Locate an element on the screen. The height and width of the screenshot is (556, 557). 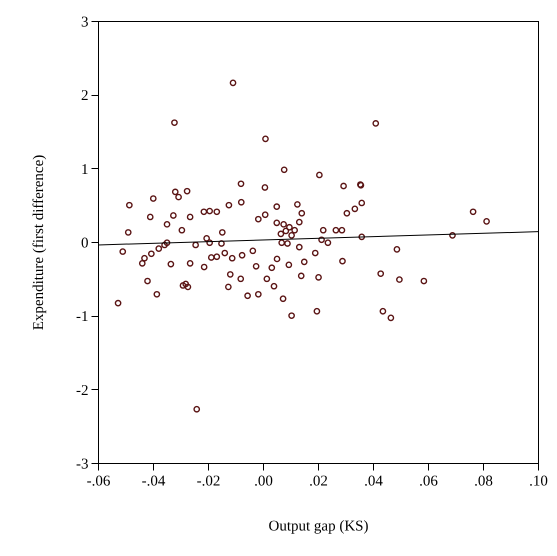
x-tick-label: -.02 is located at coordinates (208, 482).